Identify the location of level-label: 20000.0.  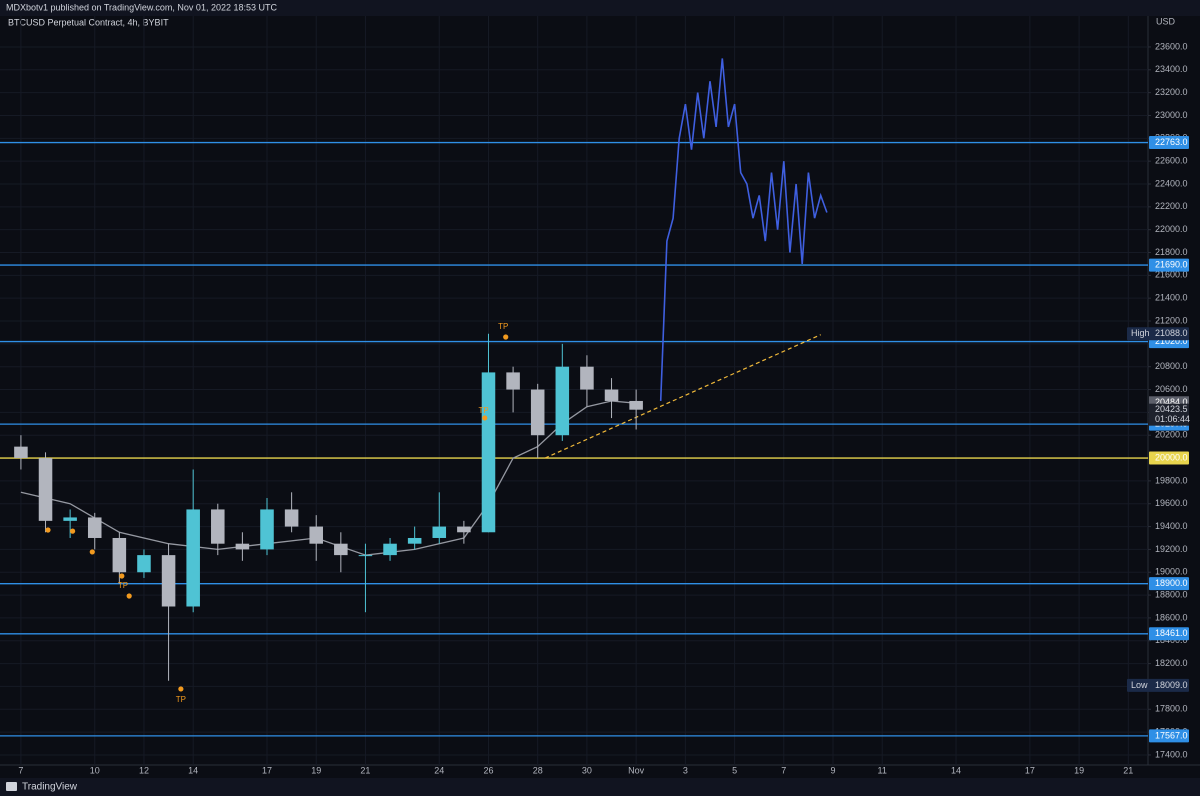
(1171, 457).